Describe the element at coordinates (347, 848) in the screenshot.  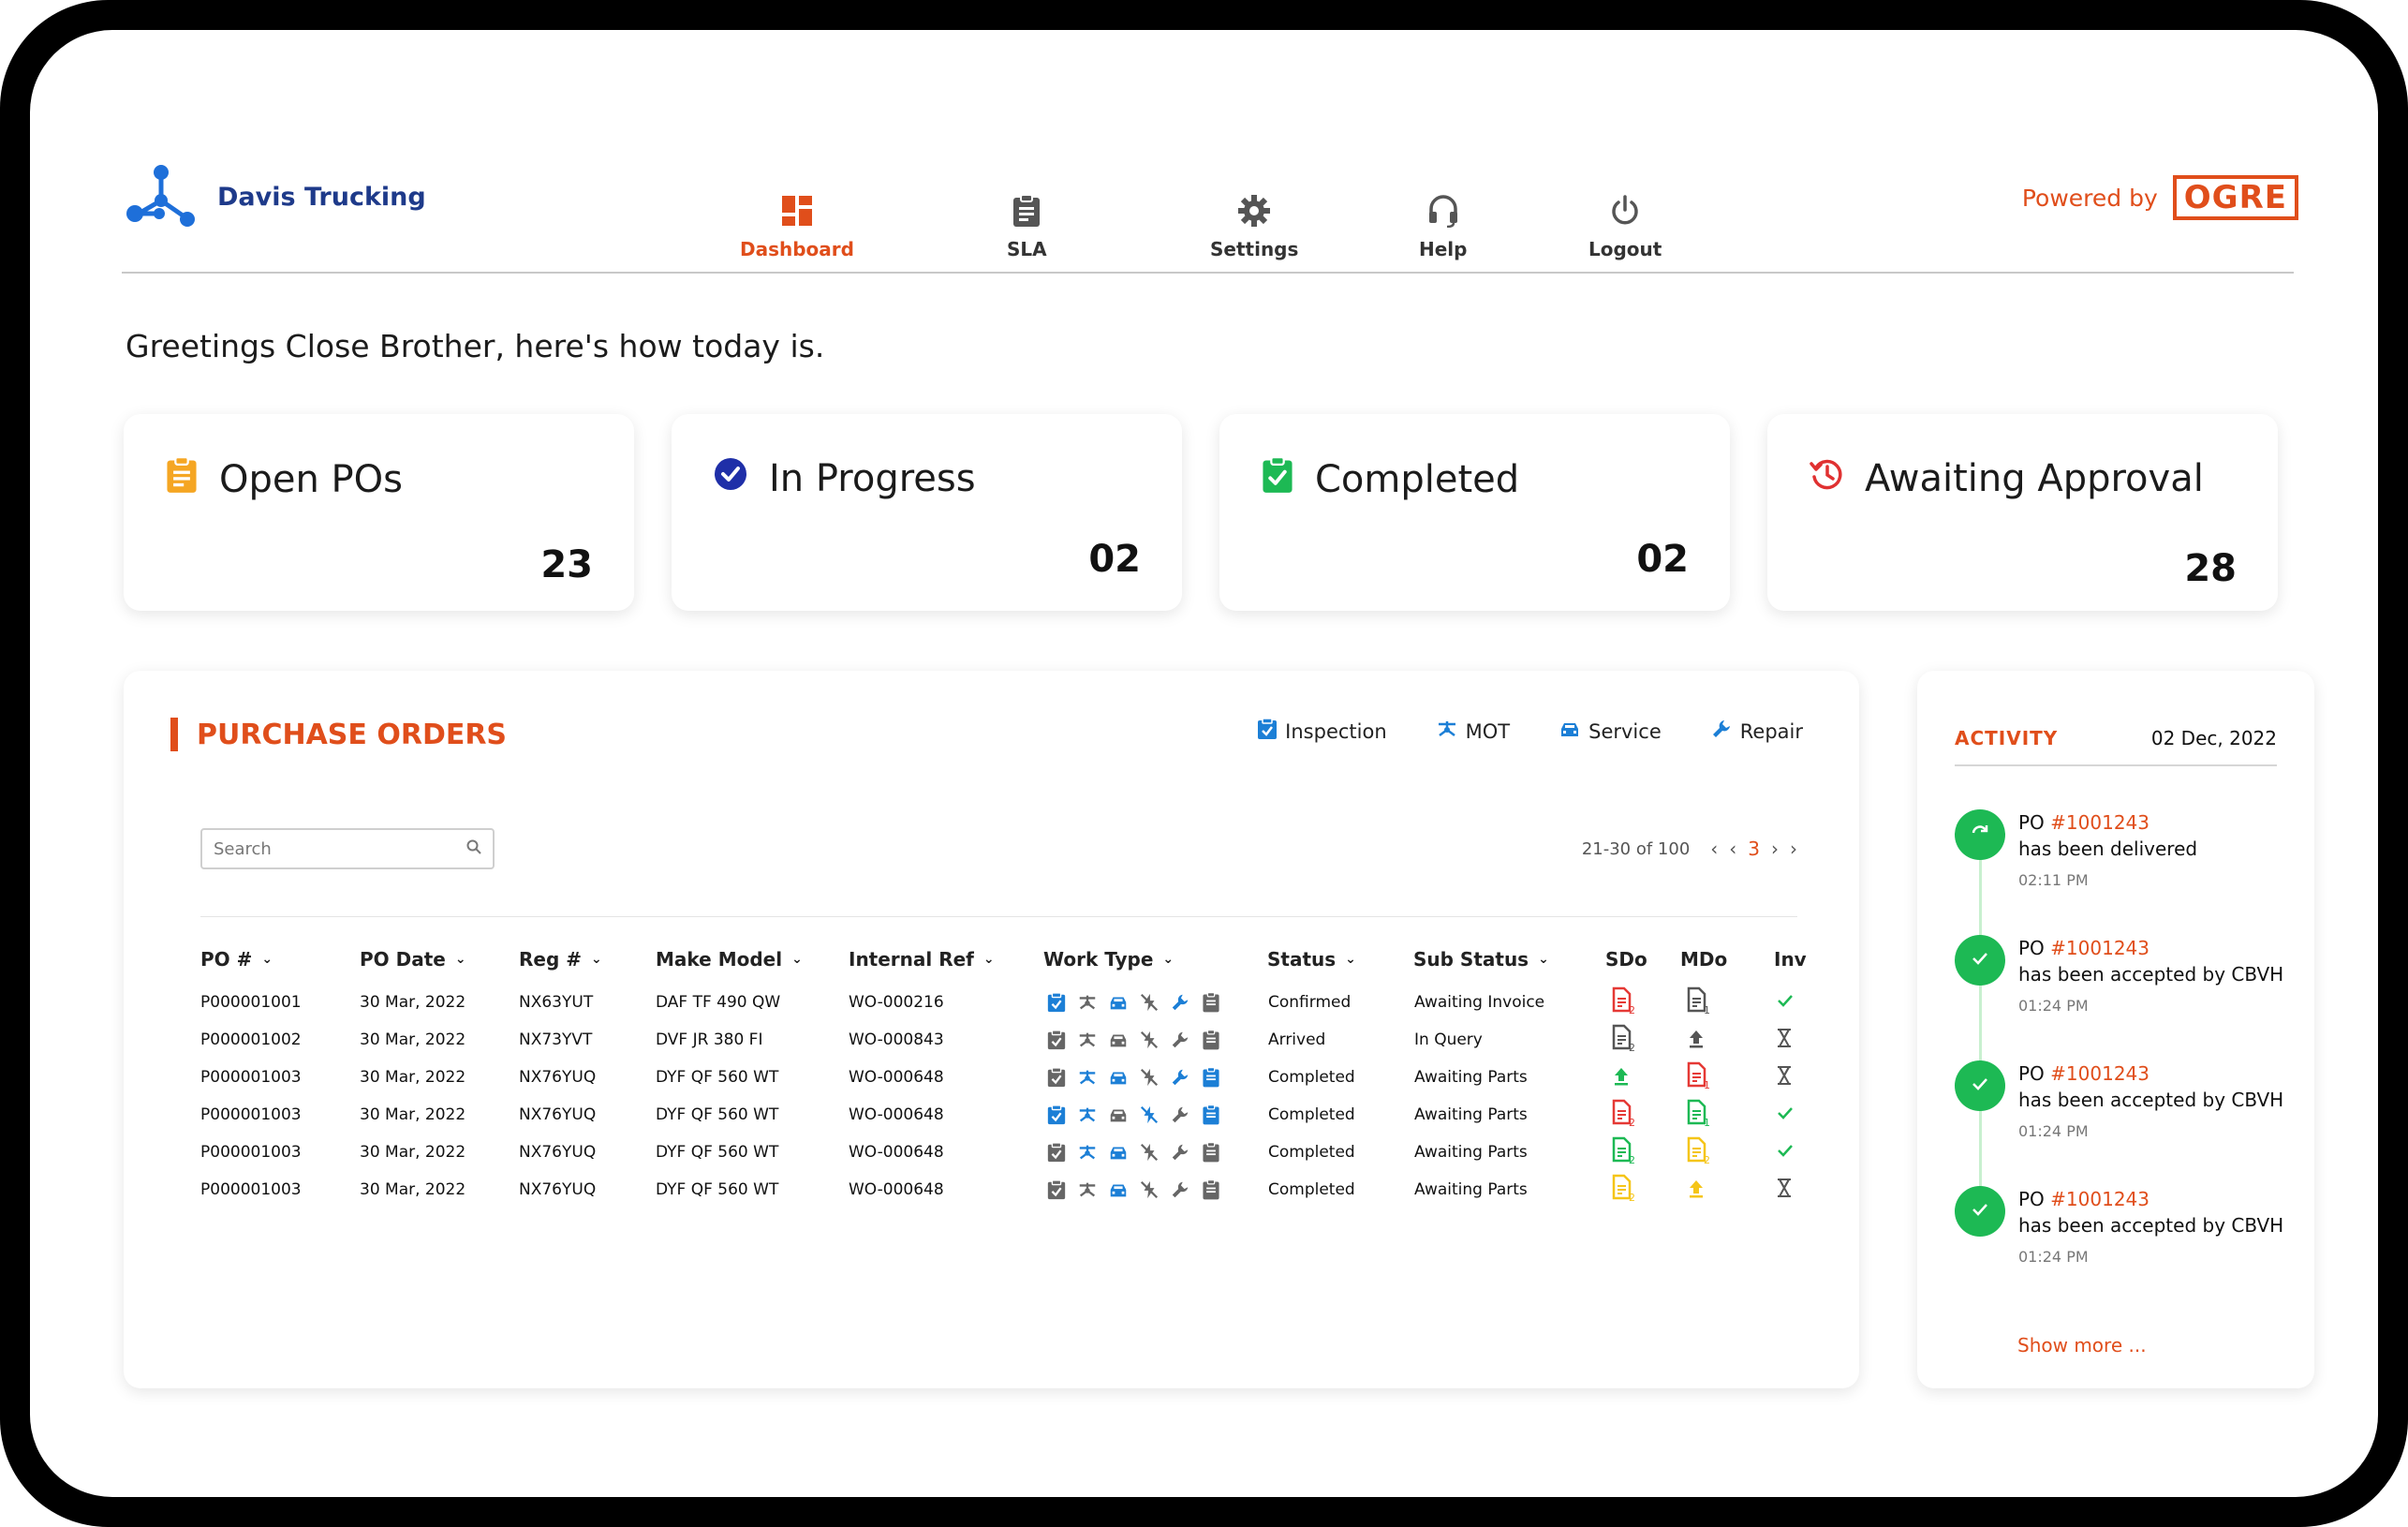
I see `search-input: Search` at that location.